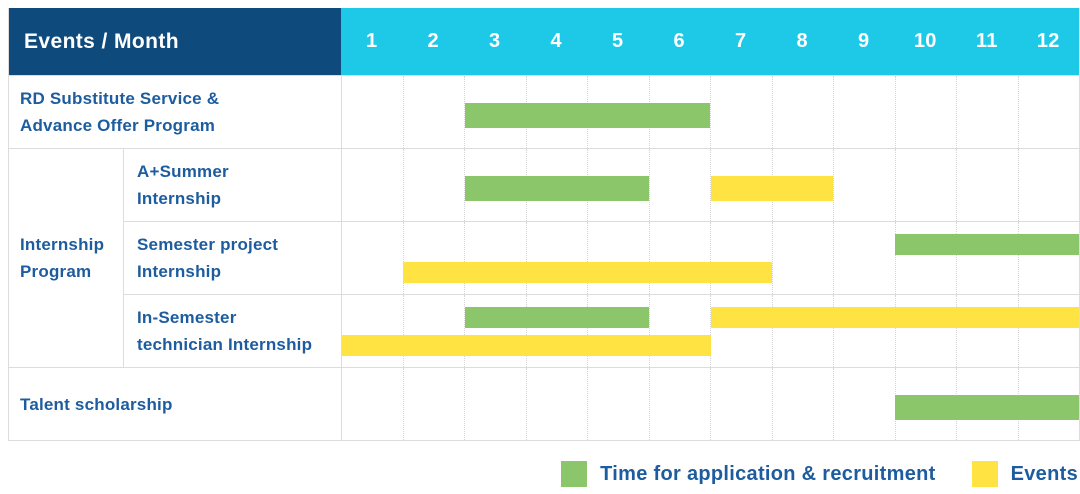  What do you see at coordinates (864, 41) in the screenshot?
I see `month-header-9: 9` at bounding box center [864, 41].